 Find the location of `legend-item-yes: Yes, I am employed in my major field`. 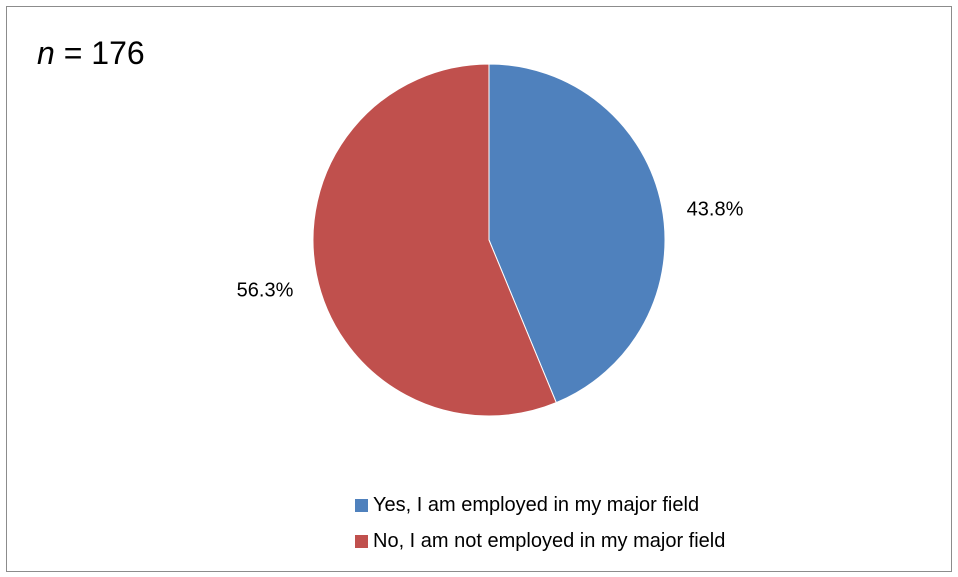

legend-item-yes: Yes, I am employed in my major field is located at coordinates (540, 505).